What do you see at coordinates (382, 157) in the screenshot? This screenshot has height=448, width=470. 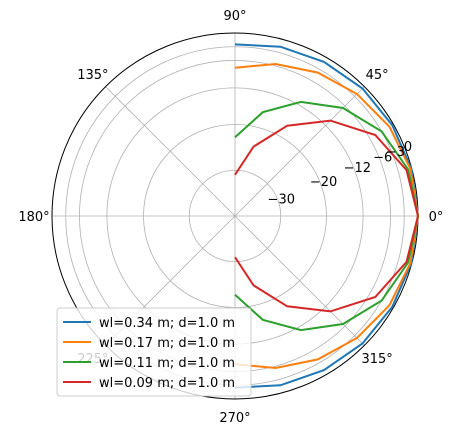 I see `radial-tick-label: −6` at bounding box center [382, 157].